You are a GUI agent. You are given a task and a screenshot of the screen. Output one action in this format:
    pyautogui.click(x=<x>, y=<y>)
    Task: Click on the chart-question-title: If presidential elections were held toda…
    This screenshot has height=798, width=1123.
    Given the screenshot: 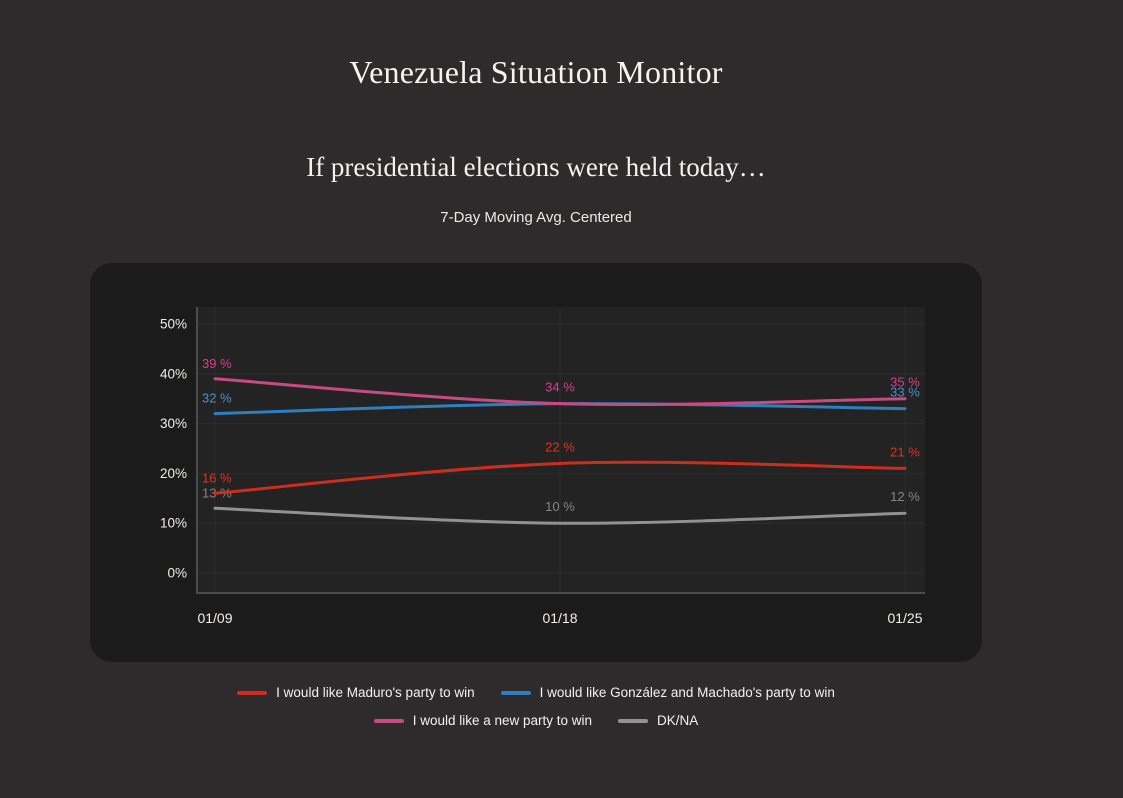 What is the action you would take?
    pyautogui.click(x=536, y=167)
    